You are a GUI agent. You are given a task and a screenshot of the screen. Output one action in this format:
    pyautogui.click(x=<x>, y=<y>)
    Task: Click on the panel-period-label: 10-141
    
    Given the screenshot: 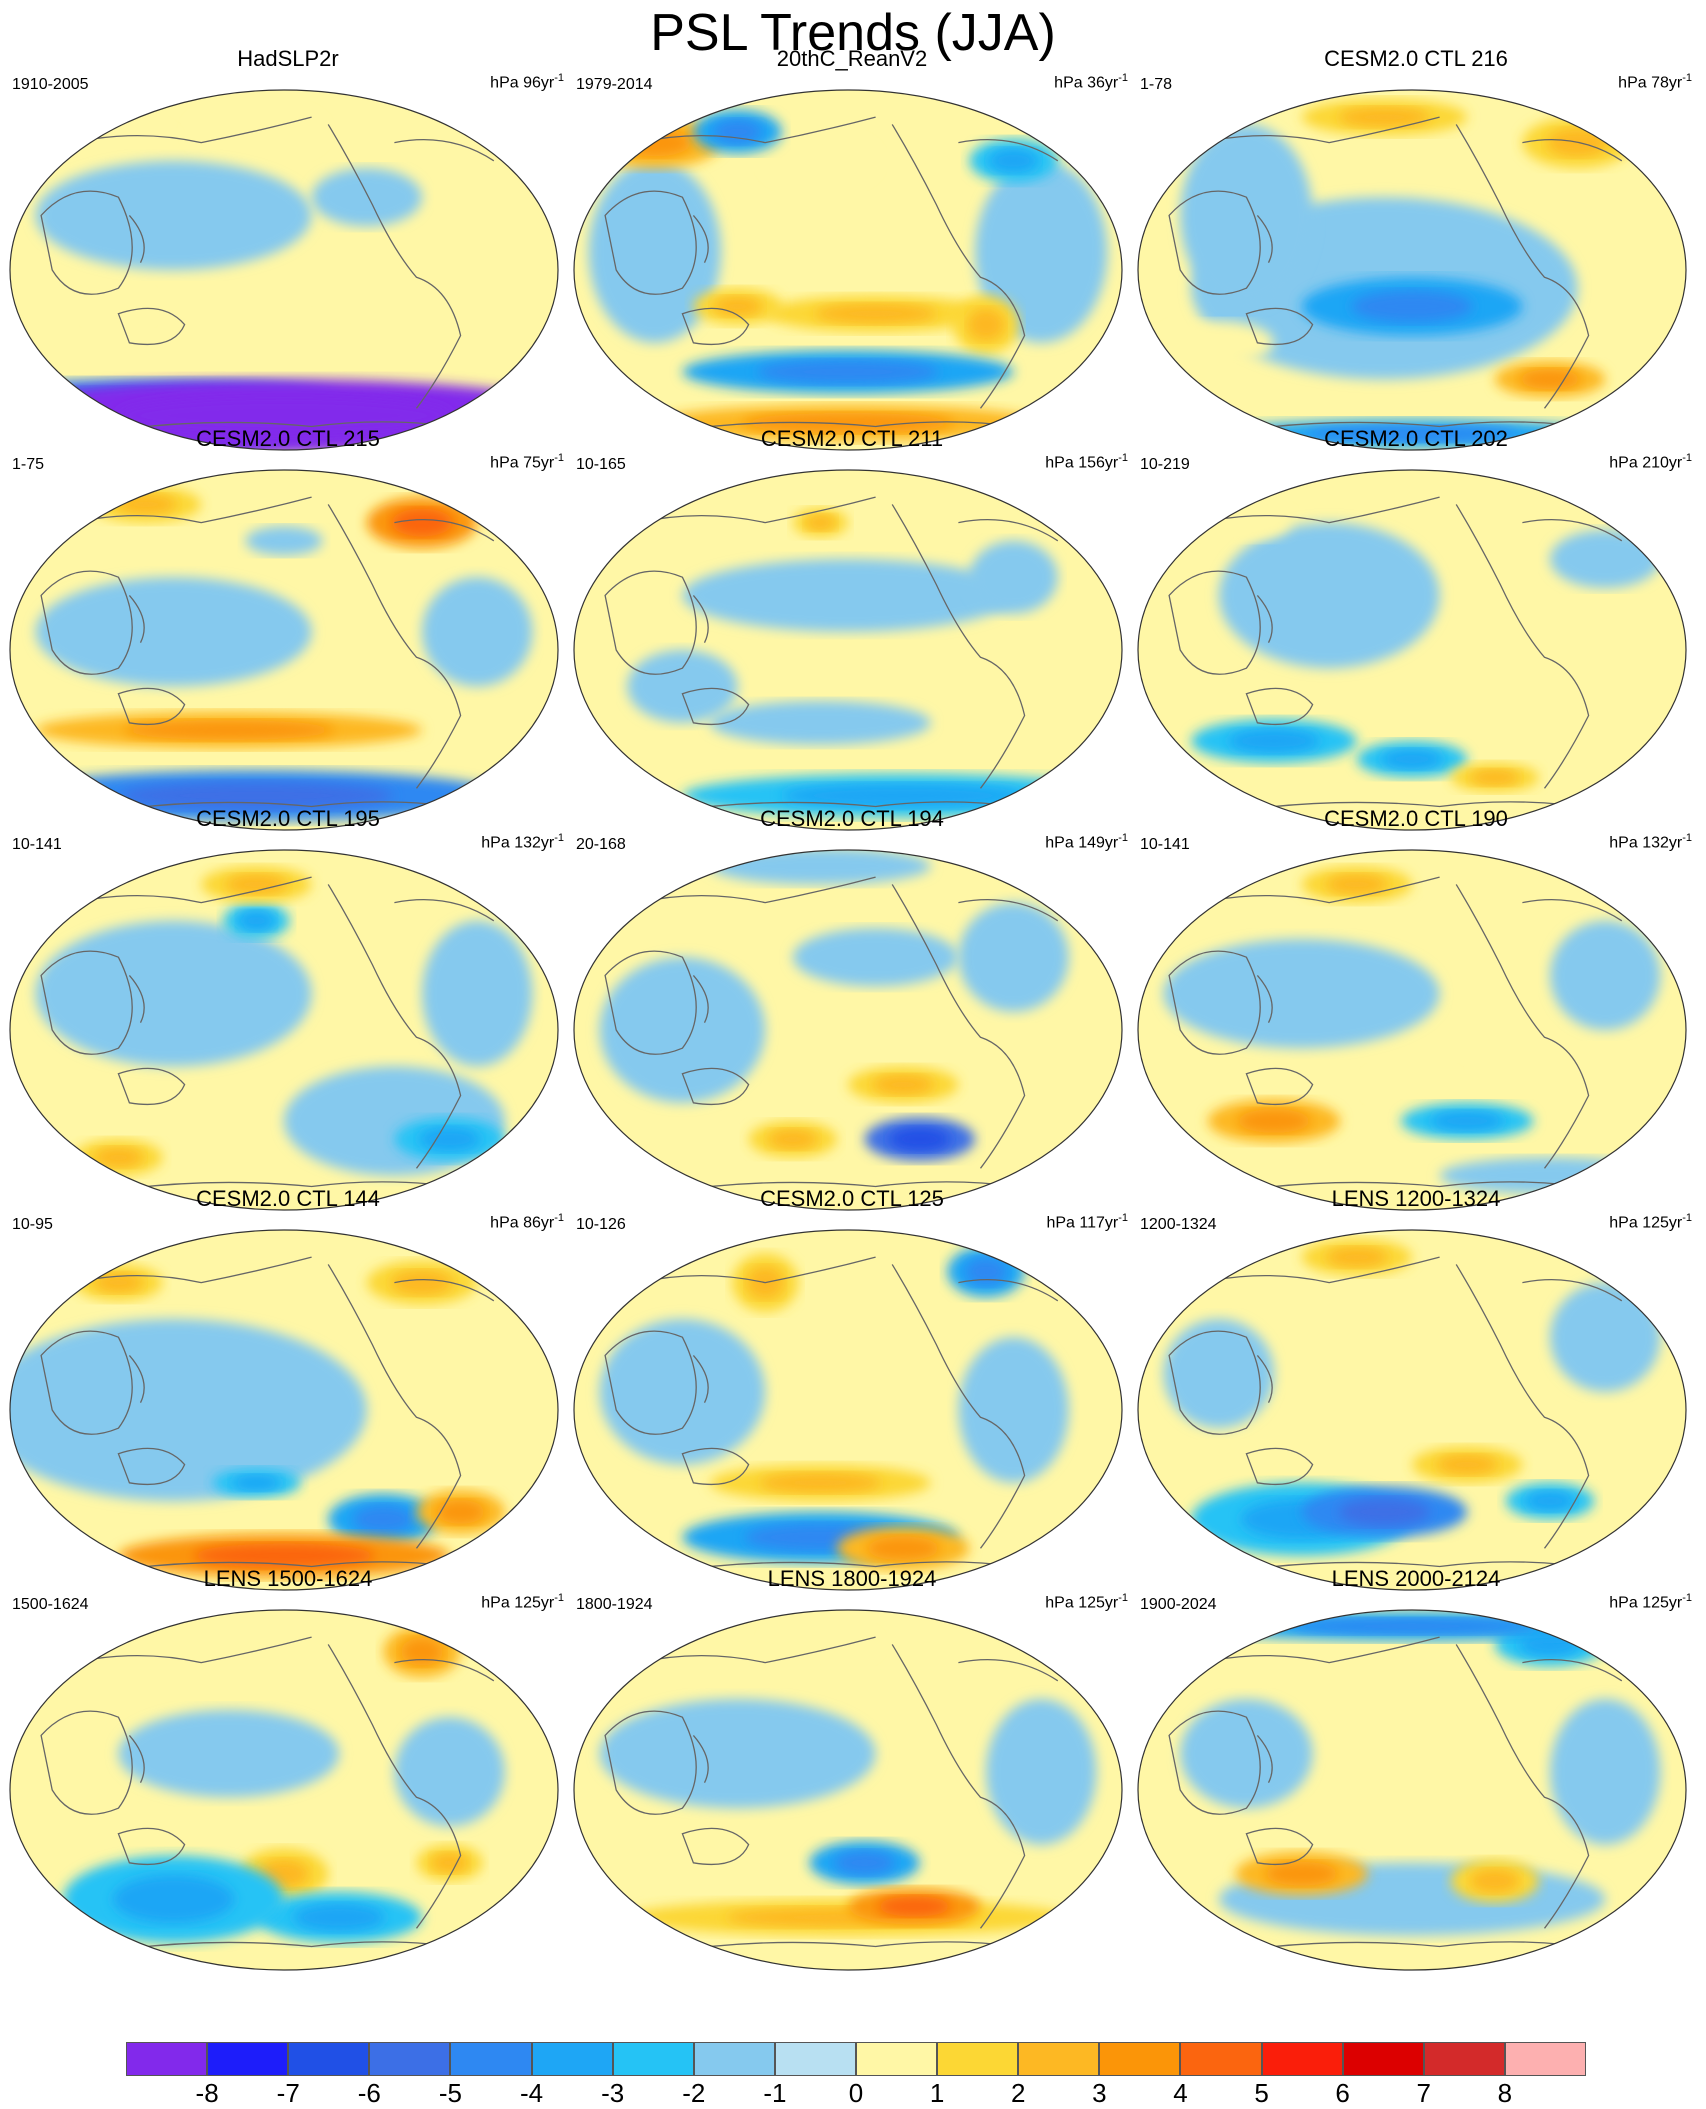 What is the action you would take?
    pyautogui.click(x=37, y=844)
    